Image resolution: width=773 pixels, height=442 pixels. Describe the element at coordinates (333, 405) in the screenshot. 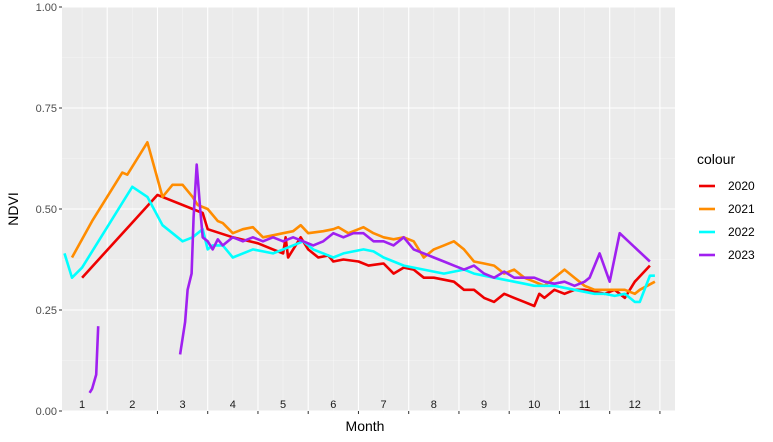

I see `x-tick-label: 6` at that location.